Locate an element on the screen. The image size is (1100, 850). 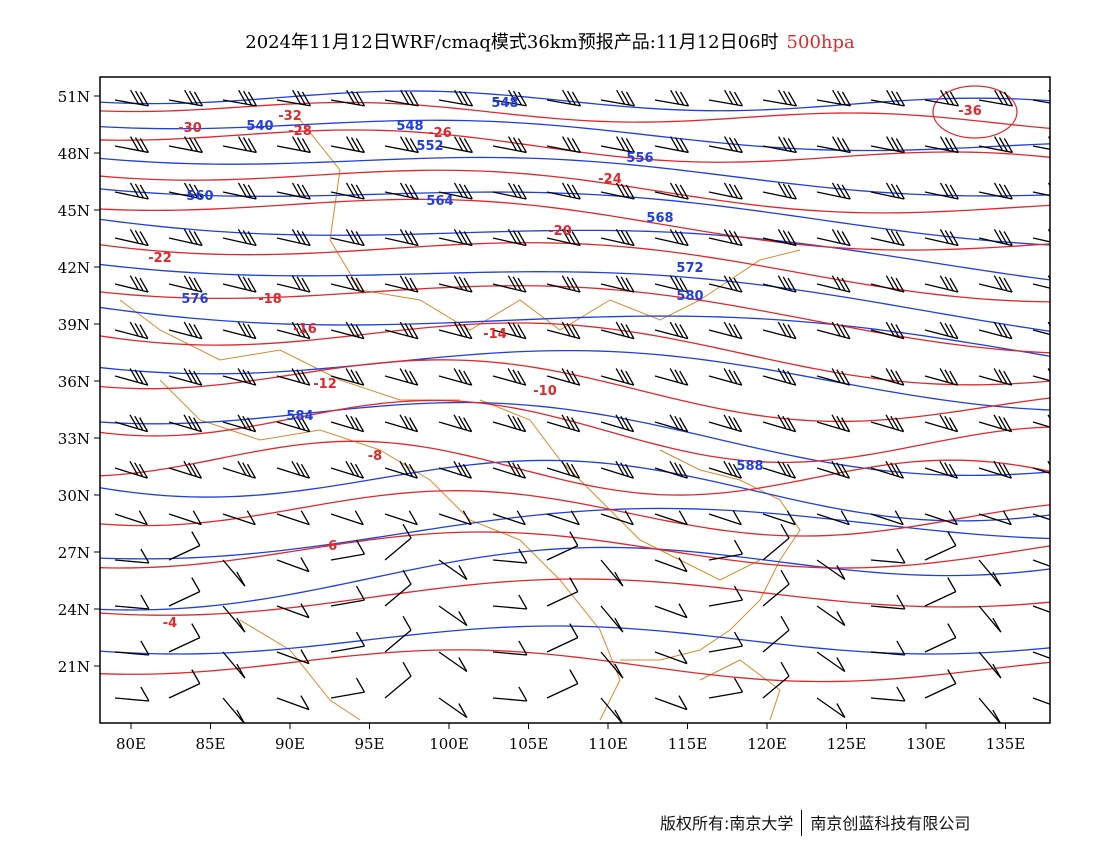
temperature-contour-label: -18 is located at coordinates (270, 299).